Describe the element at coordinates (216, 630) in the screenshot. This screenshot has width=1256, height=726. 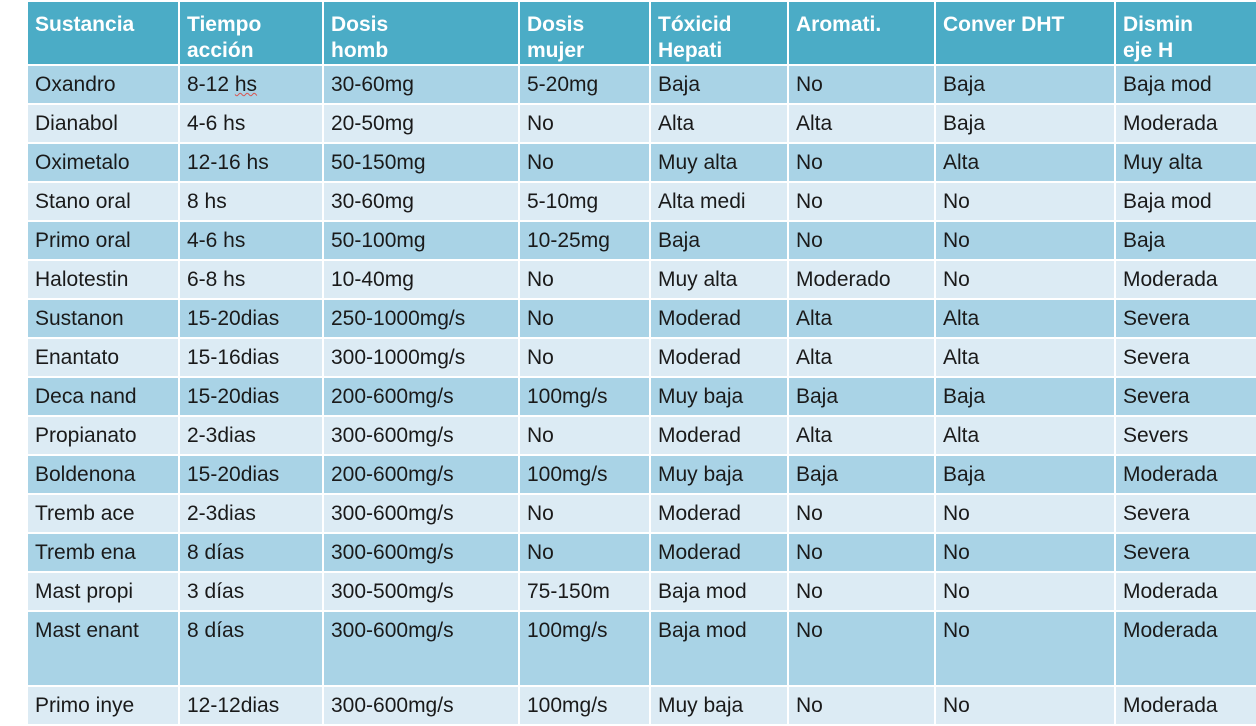
I see `cell-text: 8 días` at that location.